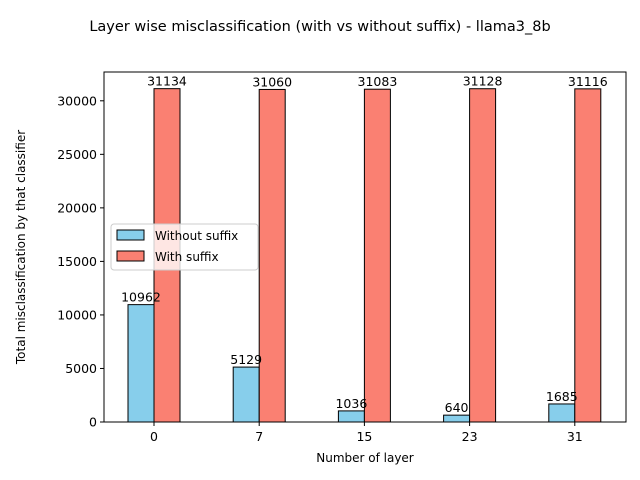 The width and height of the screenshot is (640, 480). I want to click on y-tick-label: 0, so click(93, 422).